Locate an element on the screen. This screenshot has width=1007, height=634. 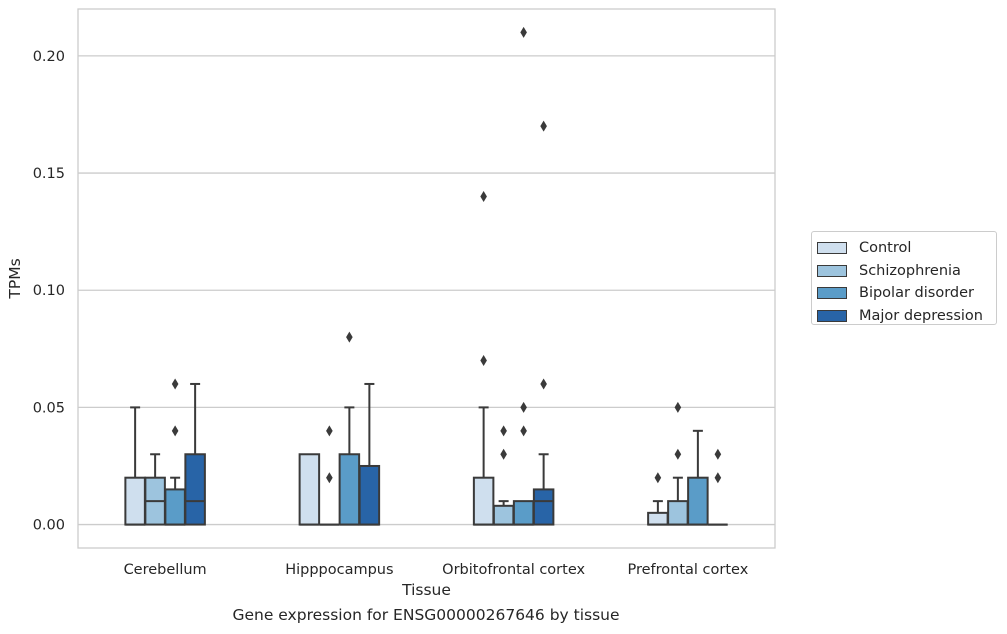
legend-item-bipolar-disorder: Bipolar disorder is located at coordinates (904, 293).